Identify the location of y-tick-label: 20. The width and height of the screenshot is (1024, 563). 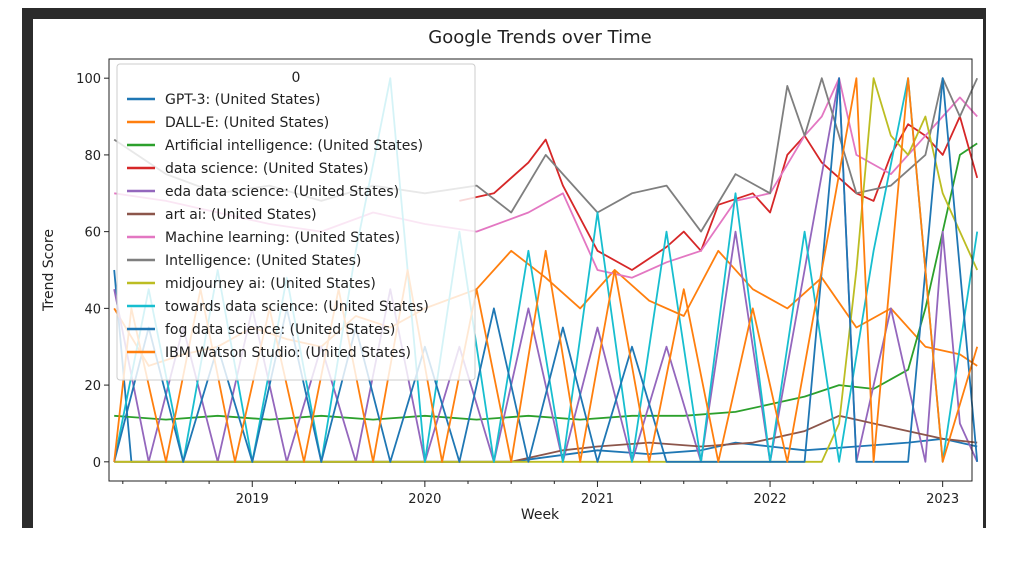
(92, 386).